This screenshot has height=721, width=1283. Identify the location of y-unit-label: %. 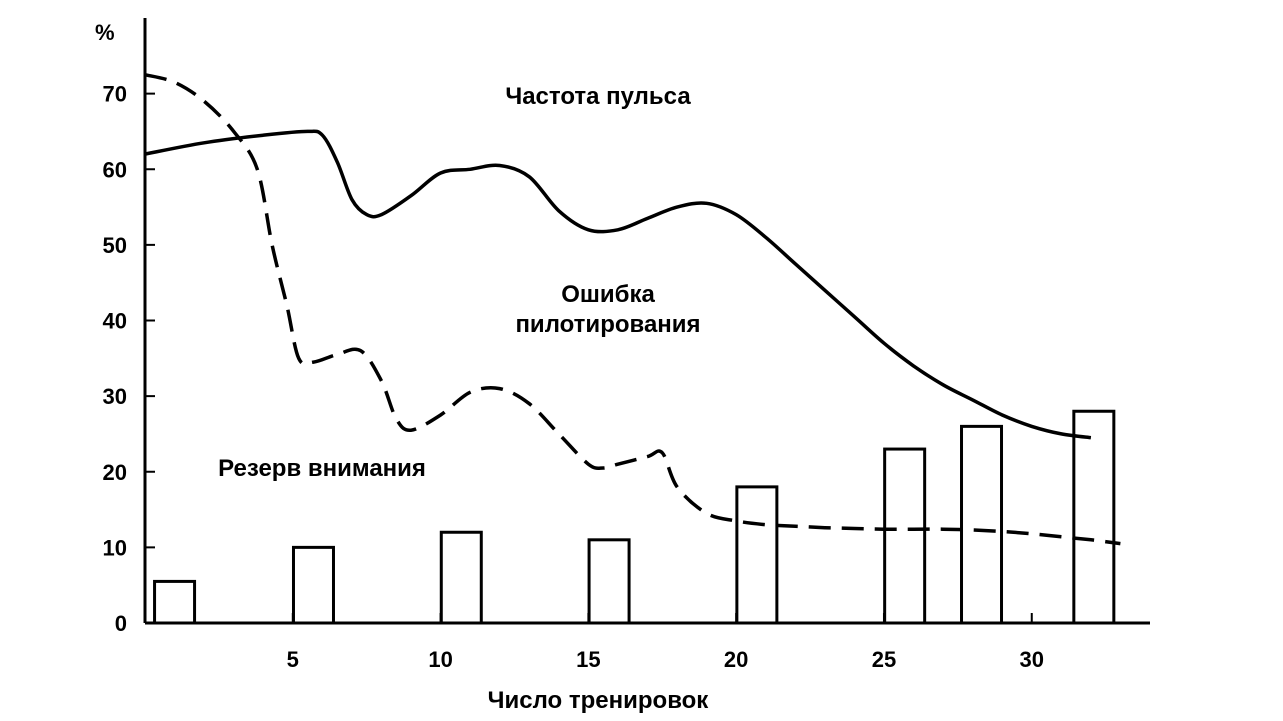
(105, 32).